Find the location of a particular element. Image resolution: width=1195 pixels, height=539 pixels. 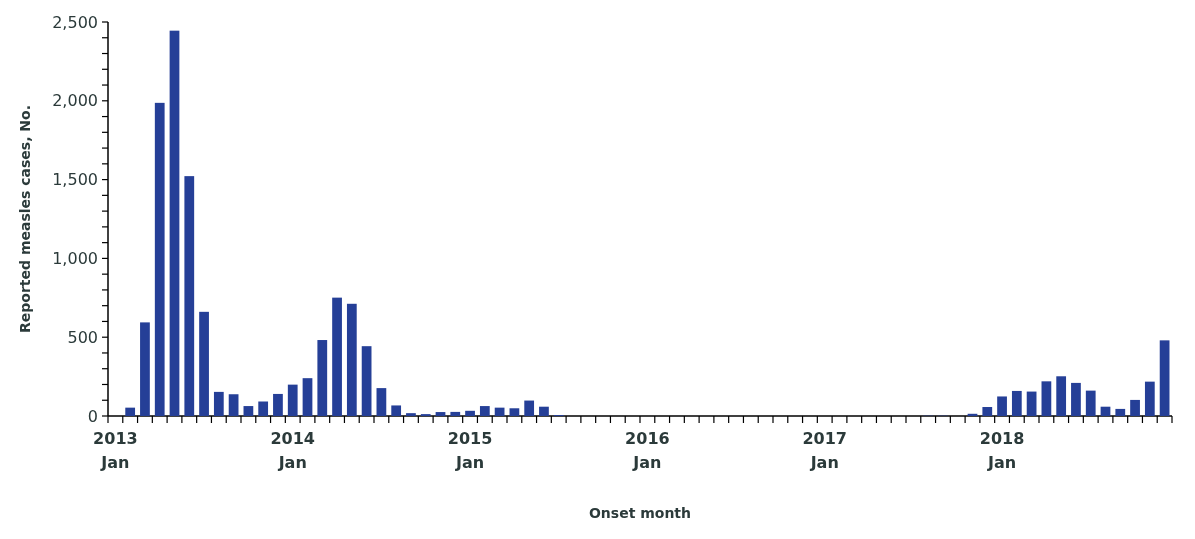

x-tick-label: 2016 Jan is located at coordinates (647, 450).